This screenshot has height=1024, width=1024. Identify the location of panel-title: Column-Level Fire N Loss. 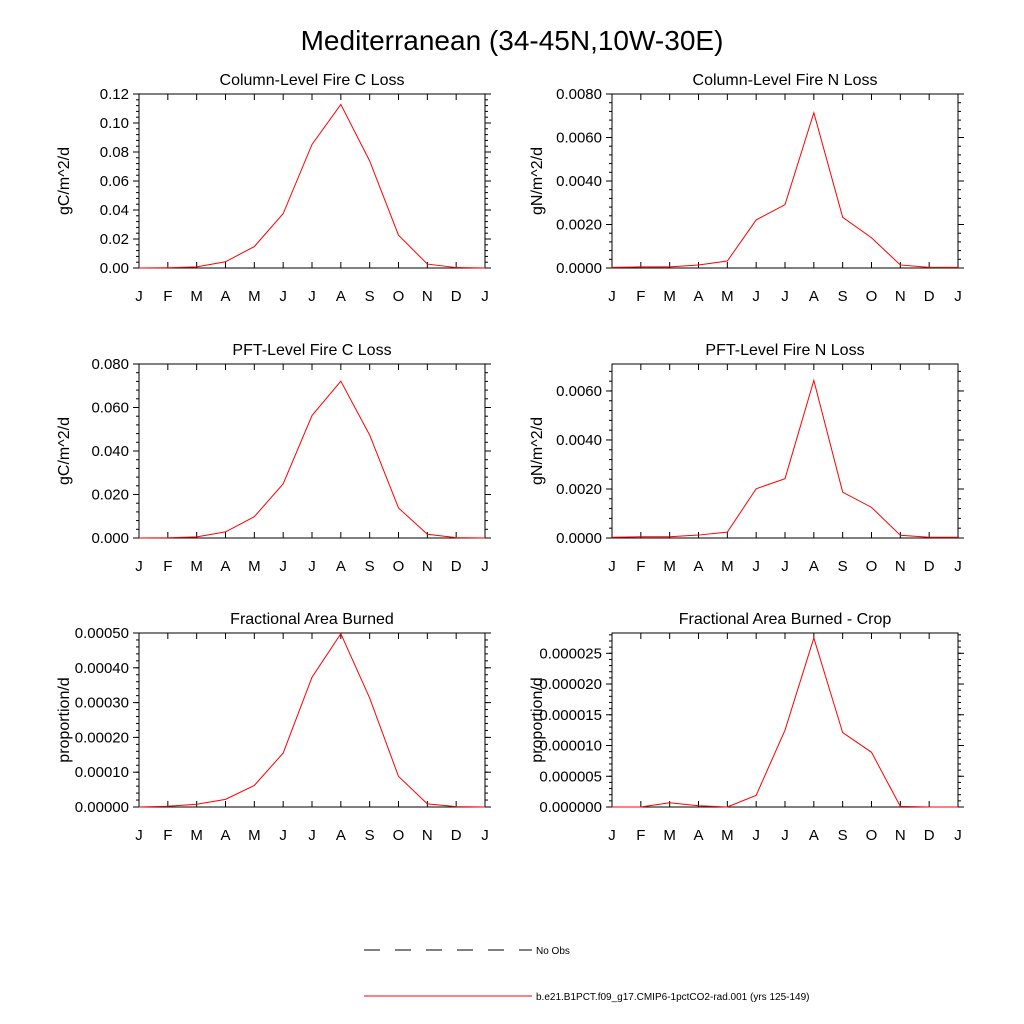
(785, 80).